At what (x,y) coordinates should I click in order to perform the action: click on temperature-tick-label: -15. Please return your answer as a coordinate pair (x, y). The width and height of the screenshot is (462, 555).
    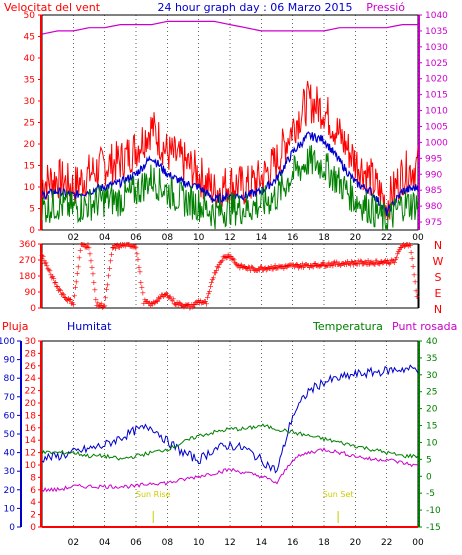
    Looking at the image, I should click on (433, 528).